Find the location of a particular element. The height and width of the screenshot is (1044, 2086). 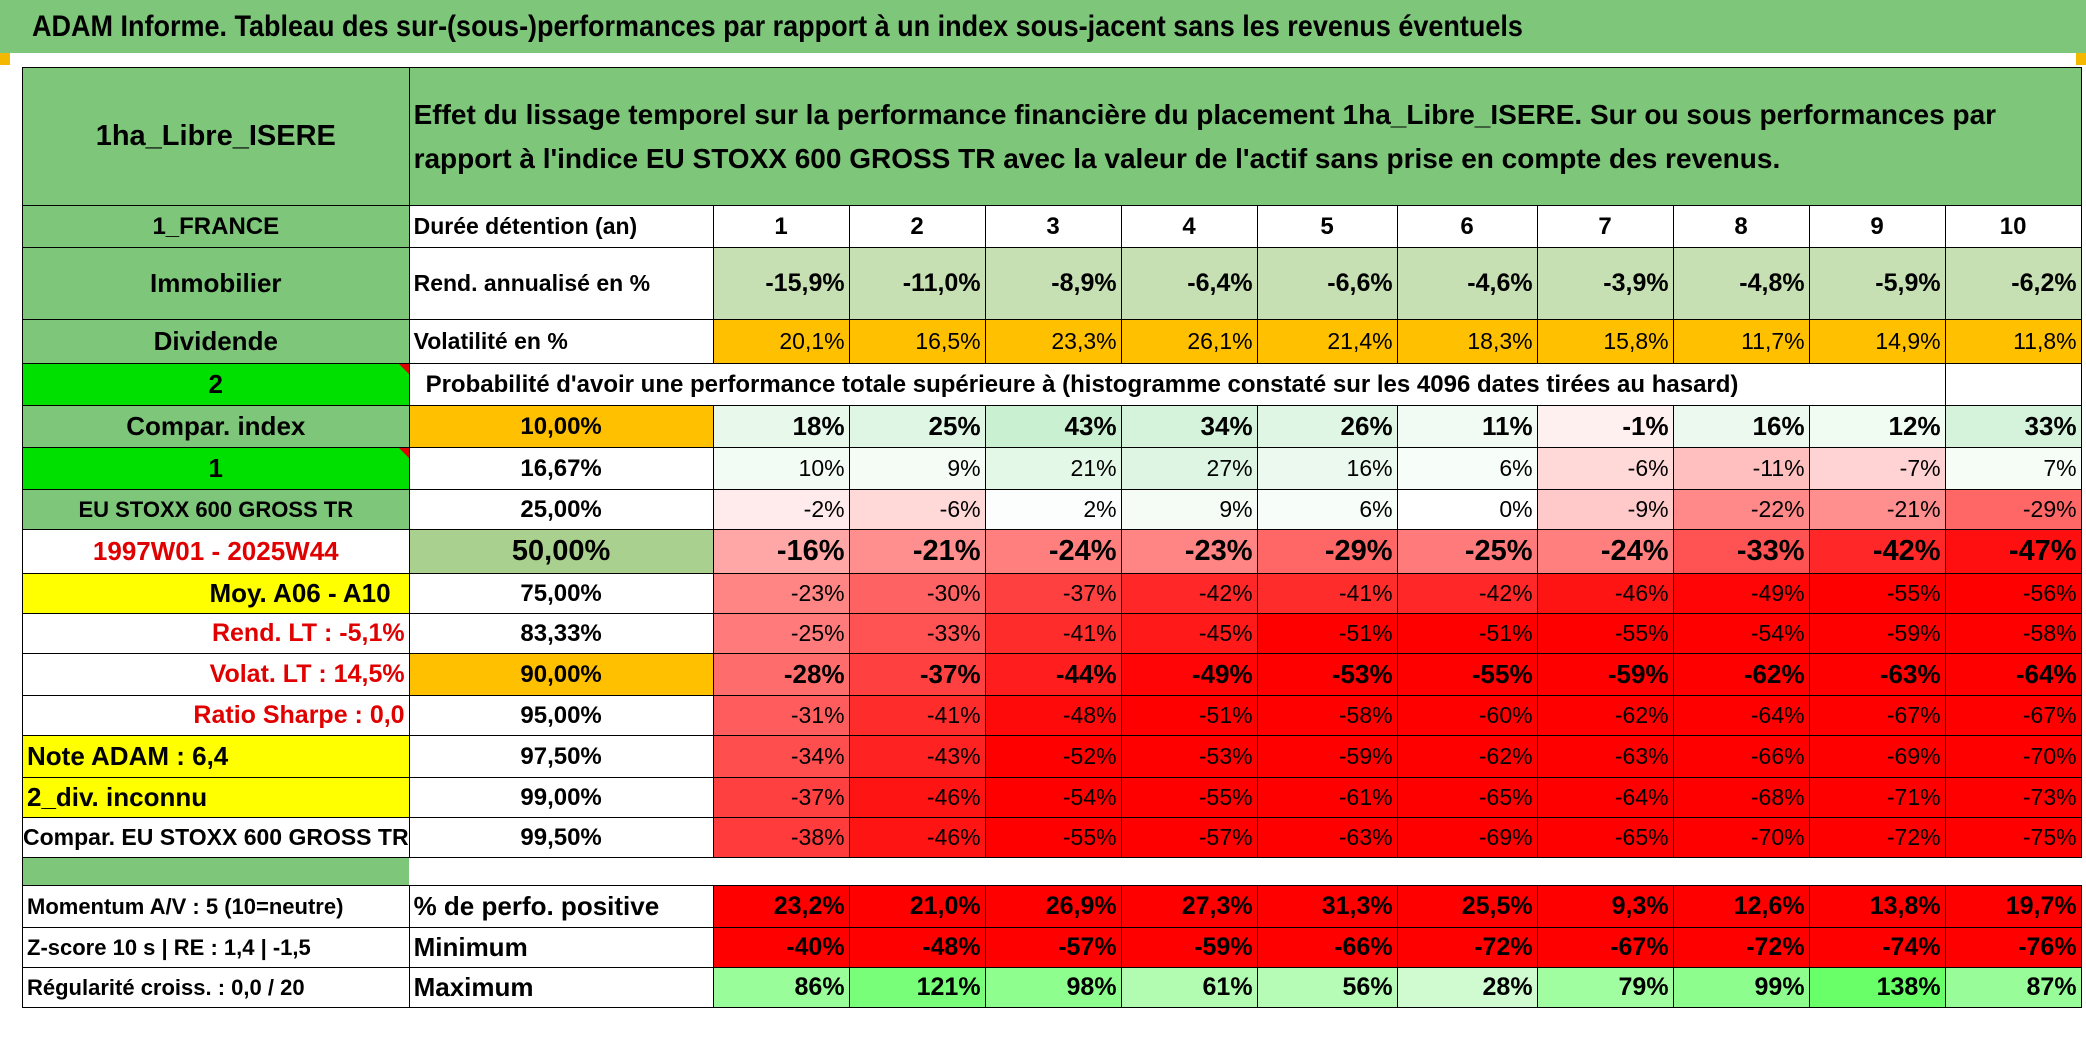

minimum-label: Minimum is located at coordinates (561, 947).